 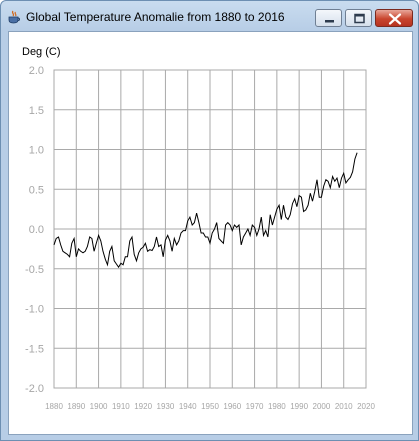 What do you see at coordinates (41, 52) in the screenshot?
I see `y-axis-label: Deg (C)` at bounding box center [41, 52].